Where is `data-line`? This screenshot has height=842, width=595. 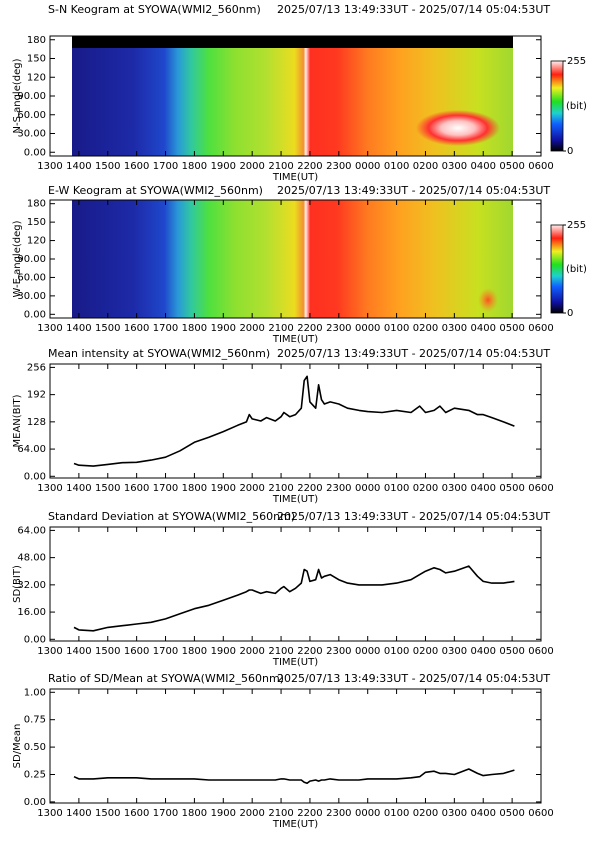
data-line is located at coordinates (294, 598).